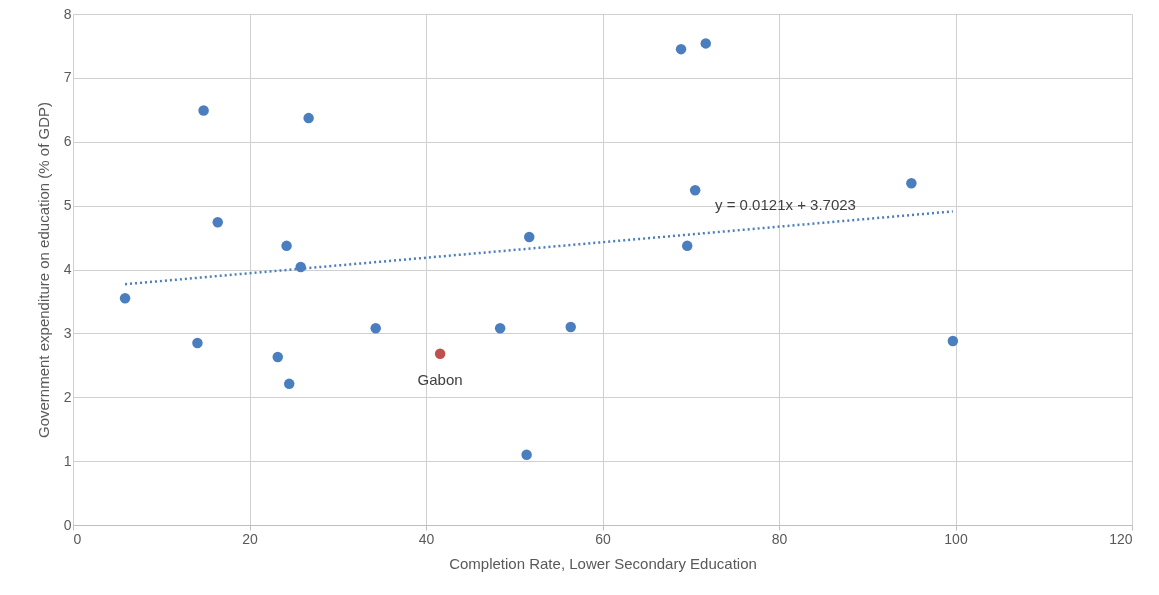 This screenshot has height=595, width=1159. Describe the element at coordinates (67, 77) in the screenshot. I see `y-tick-label: 7` at that location.